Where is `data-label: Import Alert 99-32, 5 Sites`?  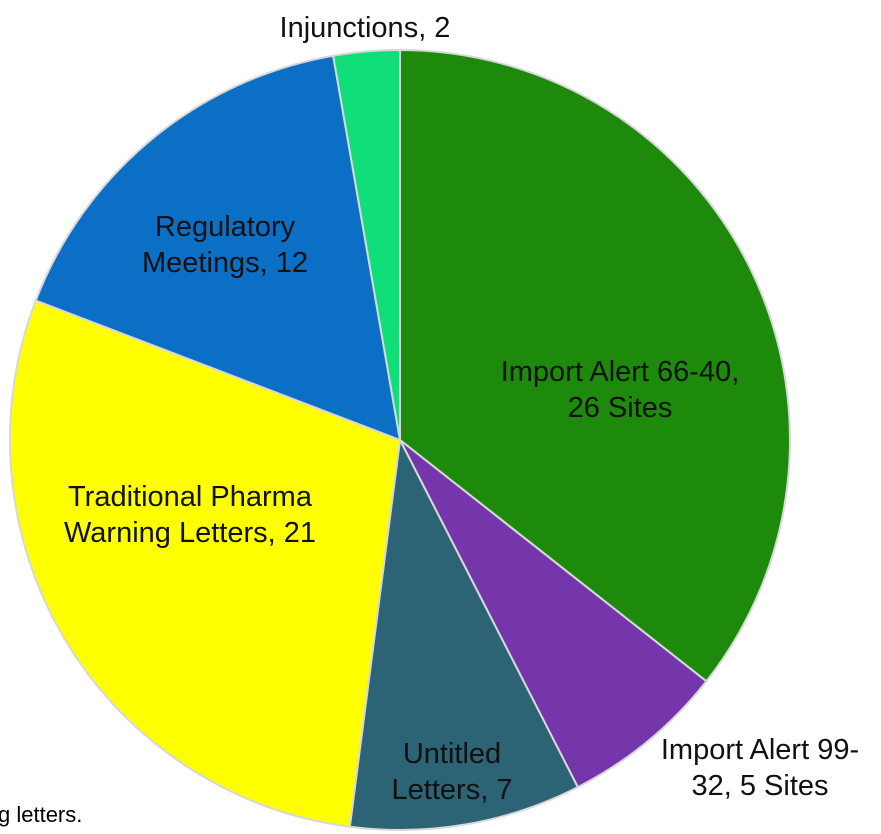
data-label: Import Alert 99-32, 5 Sites is located at coordinates (760, 768).